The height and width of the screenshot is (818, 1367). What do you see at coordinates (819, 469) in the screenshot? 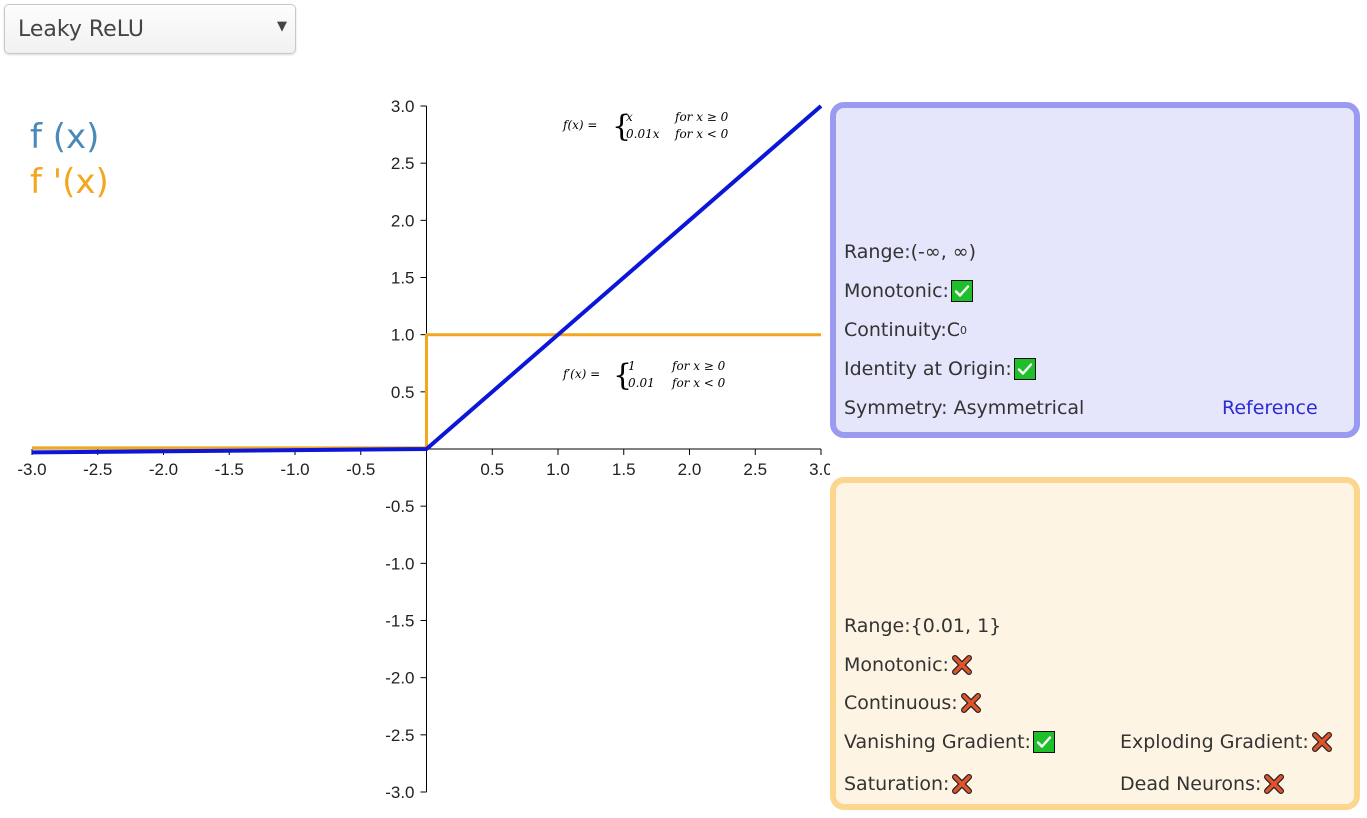
I see `x-tick-label: 3.0` at bounding box center [819, 469].